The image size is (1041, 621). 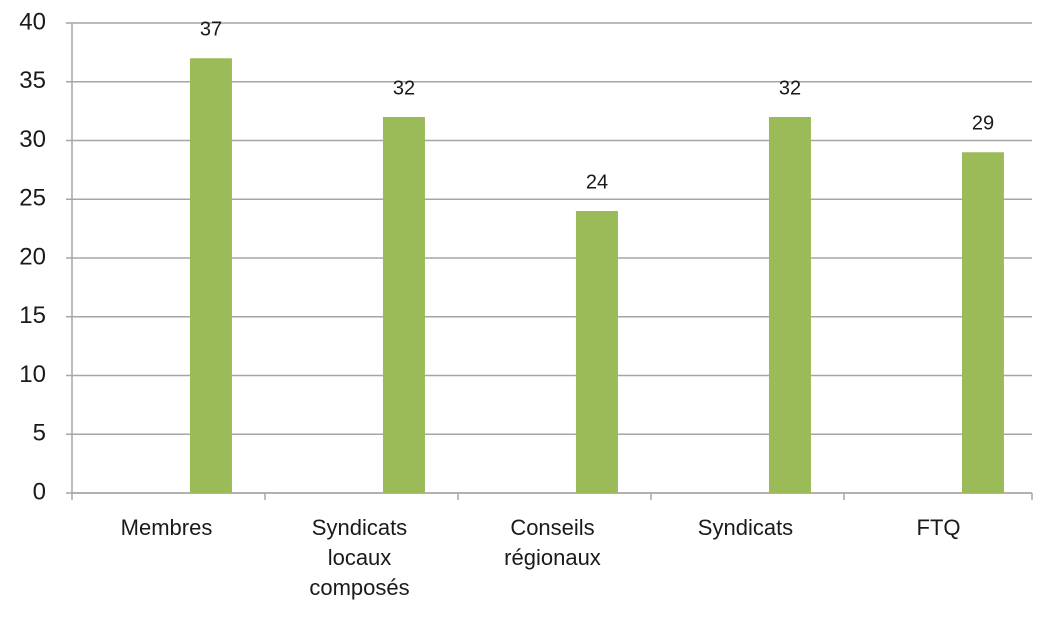 I want to click on y-tick-label: 35, so click(x=32, y=80).